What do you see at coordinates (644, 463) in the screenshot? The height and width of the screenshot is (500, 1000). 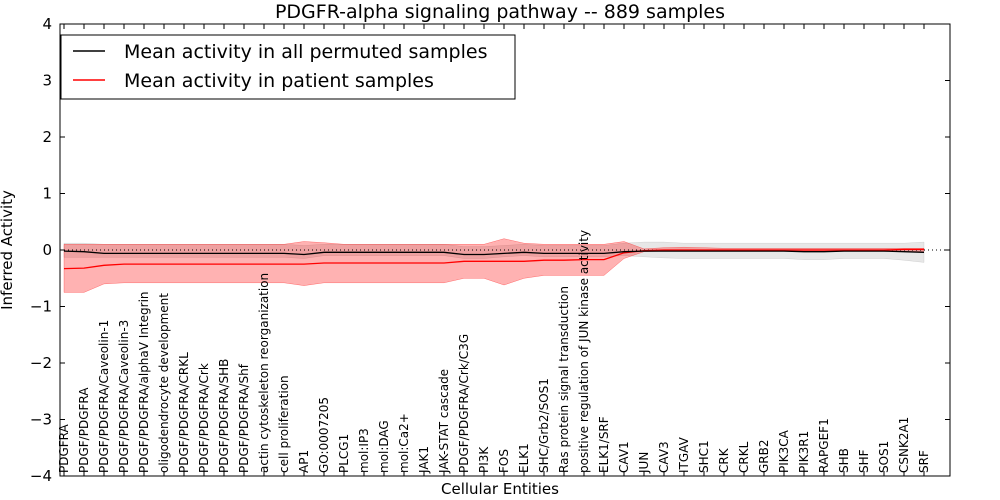 I see `category-label: JUN` at bounding box center [644, 463].